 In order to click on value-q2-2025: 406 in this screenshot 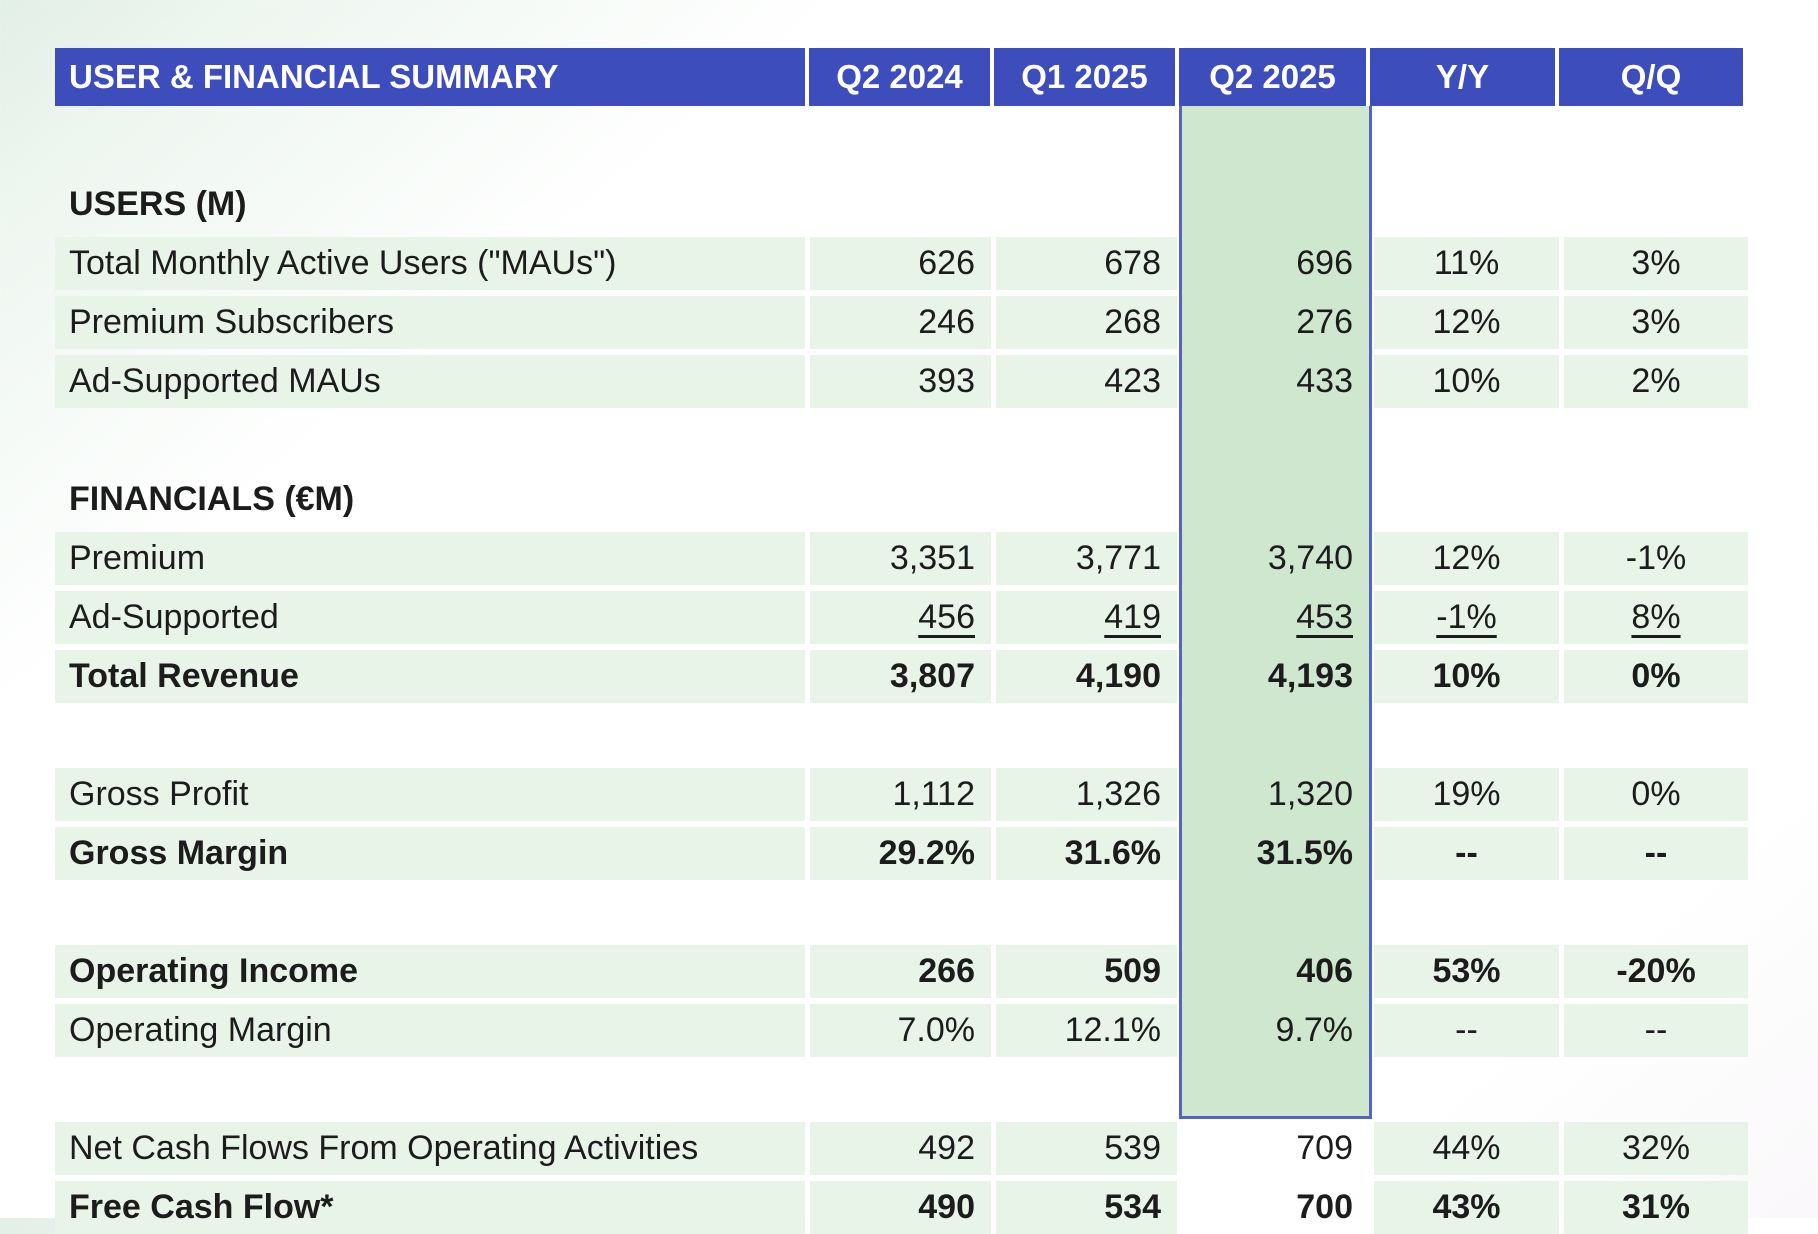, I will do `click(1324, 971)`.